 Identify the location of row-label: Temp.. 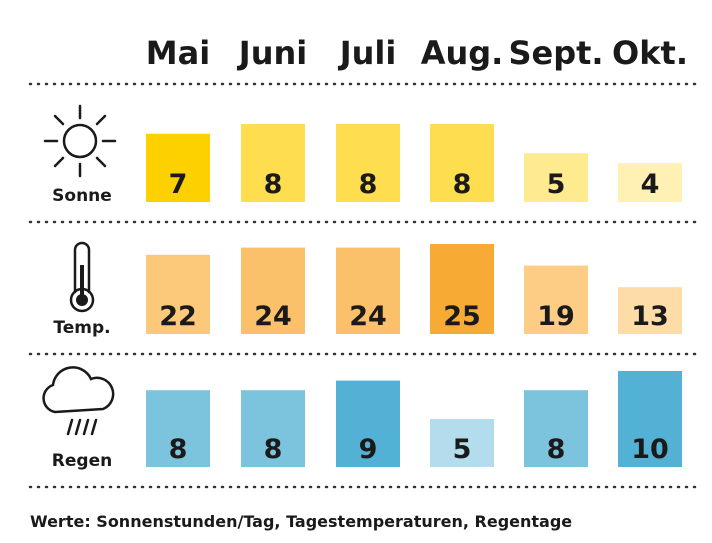
(81, 328).